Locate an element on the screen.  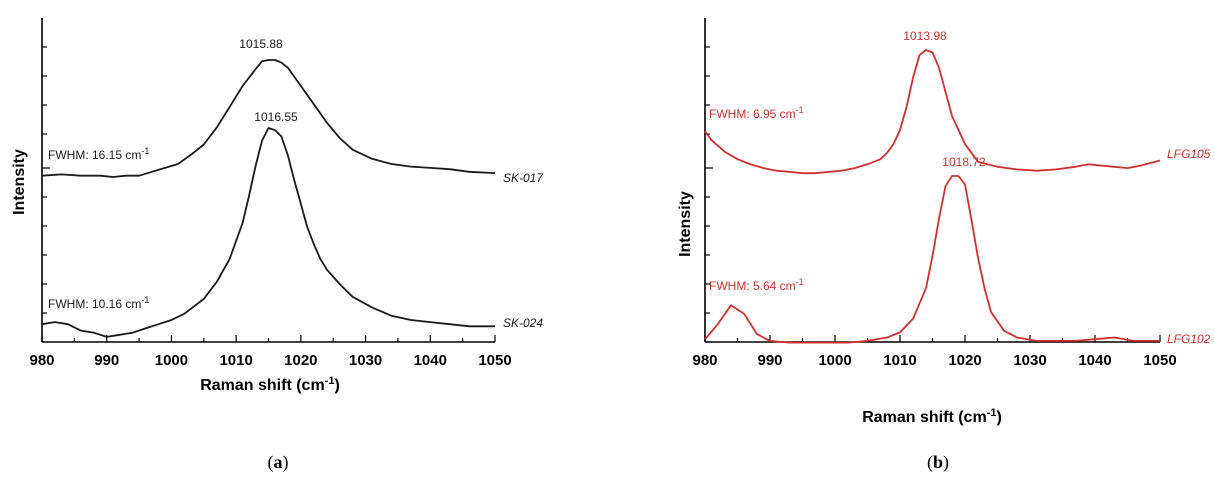
panel-label-a: (a) is located at coordinates (278, 462).